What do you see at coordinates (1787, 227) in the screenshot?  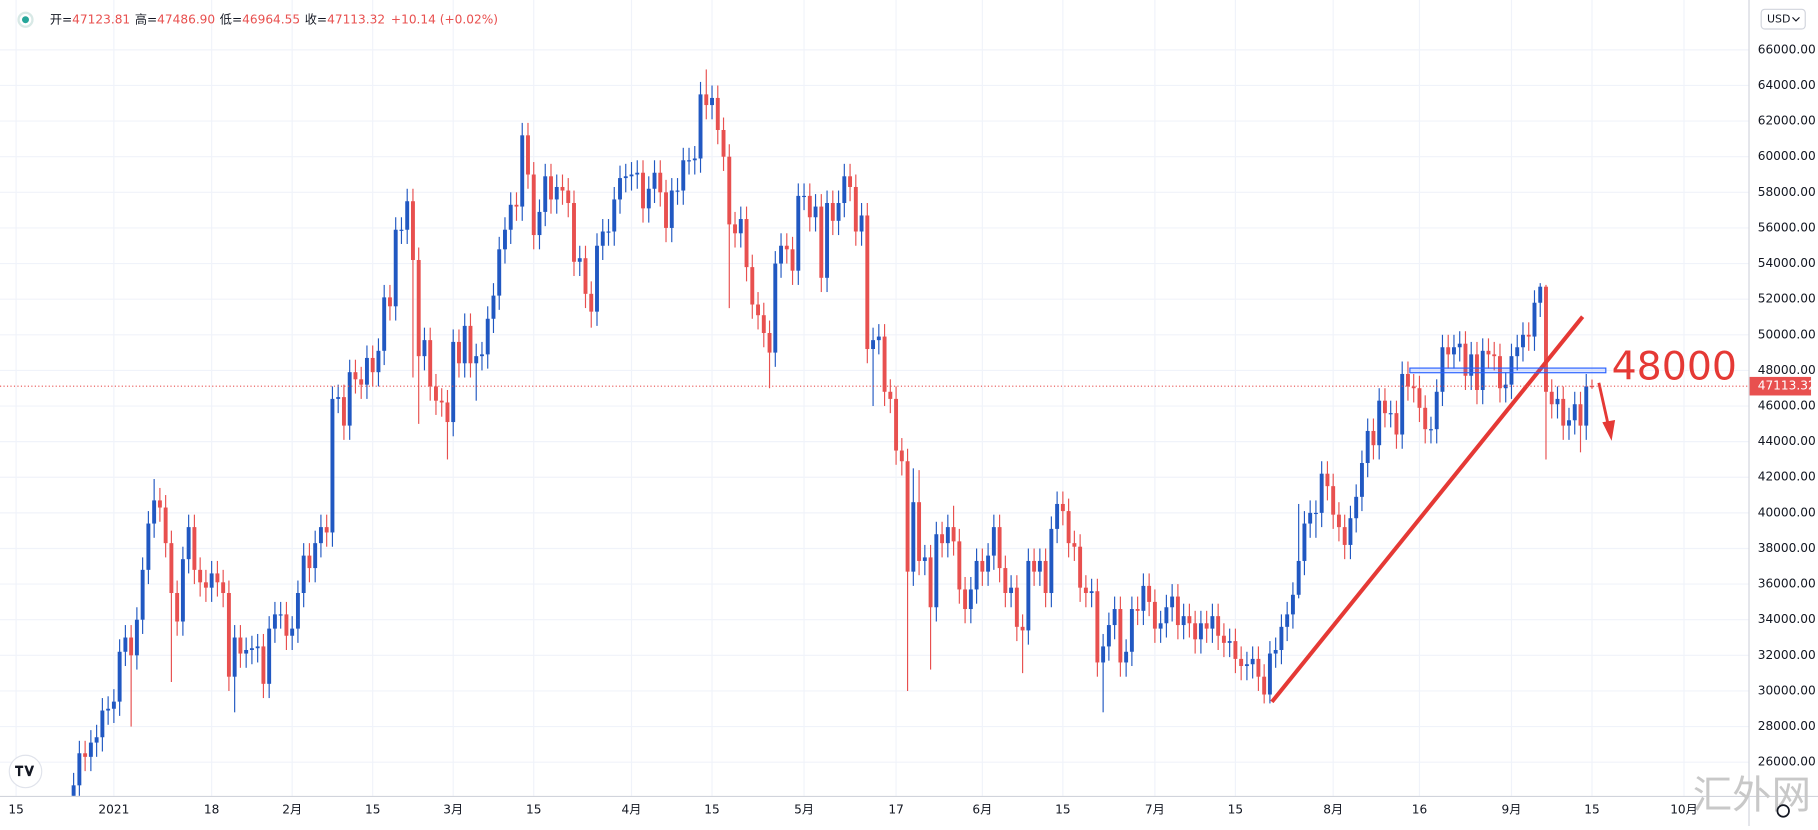 I see `y-tick-label: 56000.00` at bounding box center [1787, 227].